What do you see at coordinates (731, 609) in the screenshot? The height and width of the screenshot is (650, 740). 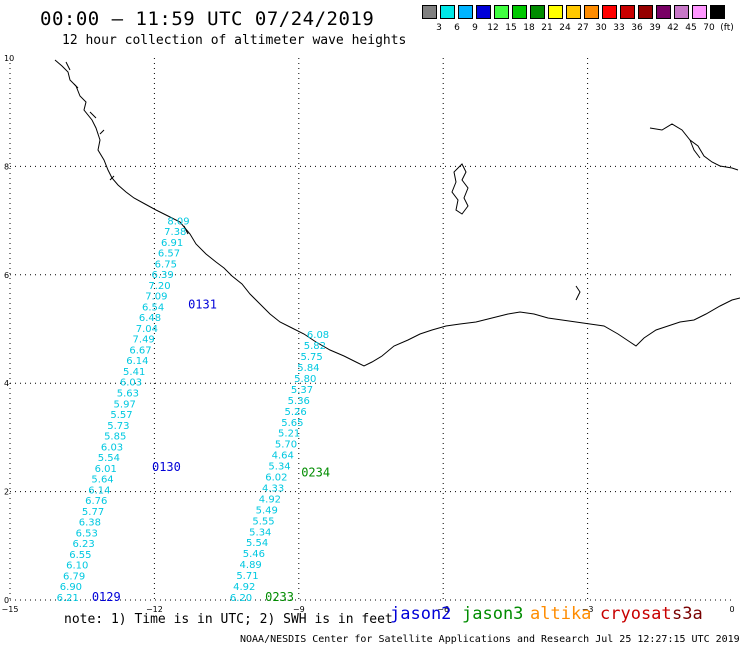 I see `lon-tick-label: 0` at bounding box center [731, 609].